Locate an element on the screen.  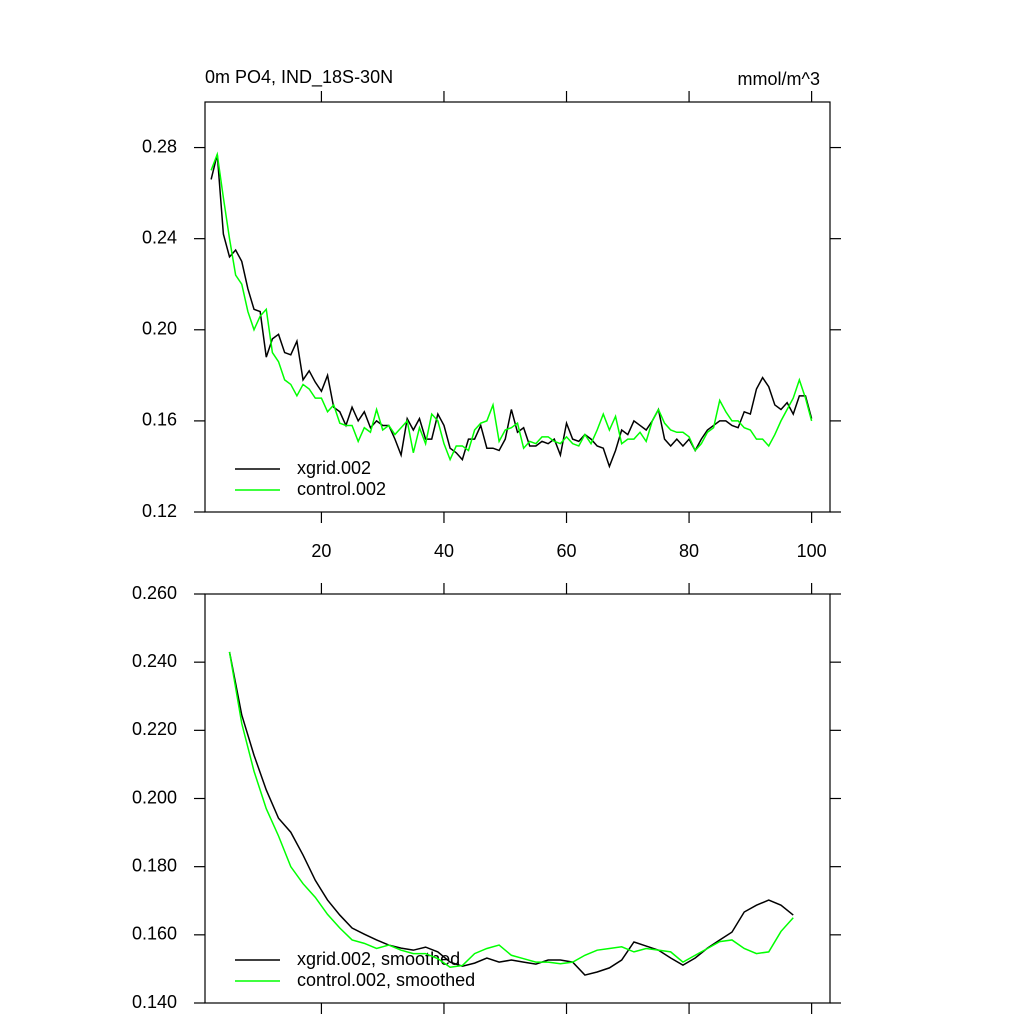
y-tick-label: 0.16 is located at coordinates (159, 420).